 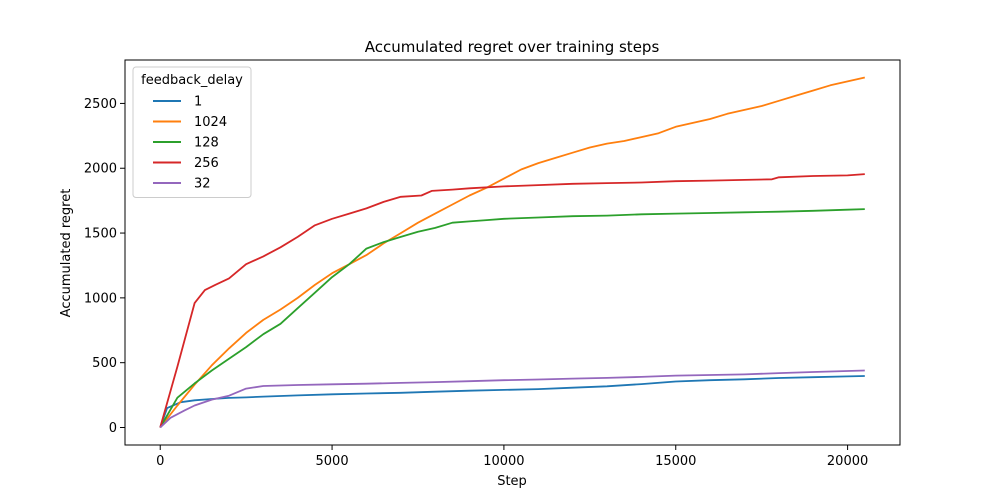 I want to click on legend-label: 1, so click(x=198, y=102).